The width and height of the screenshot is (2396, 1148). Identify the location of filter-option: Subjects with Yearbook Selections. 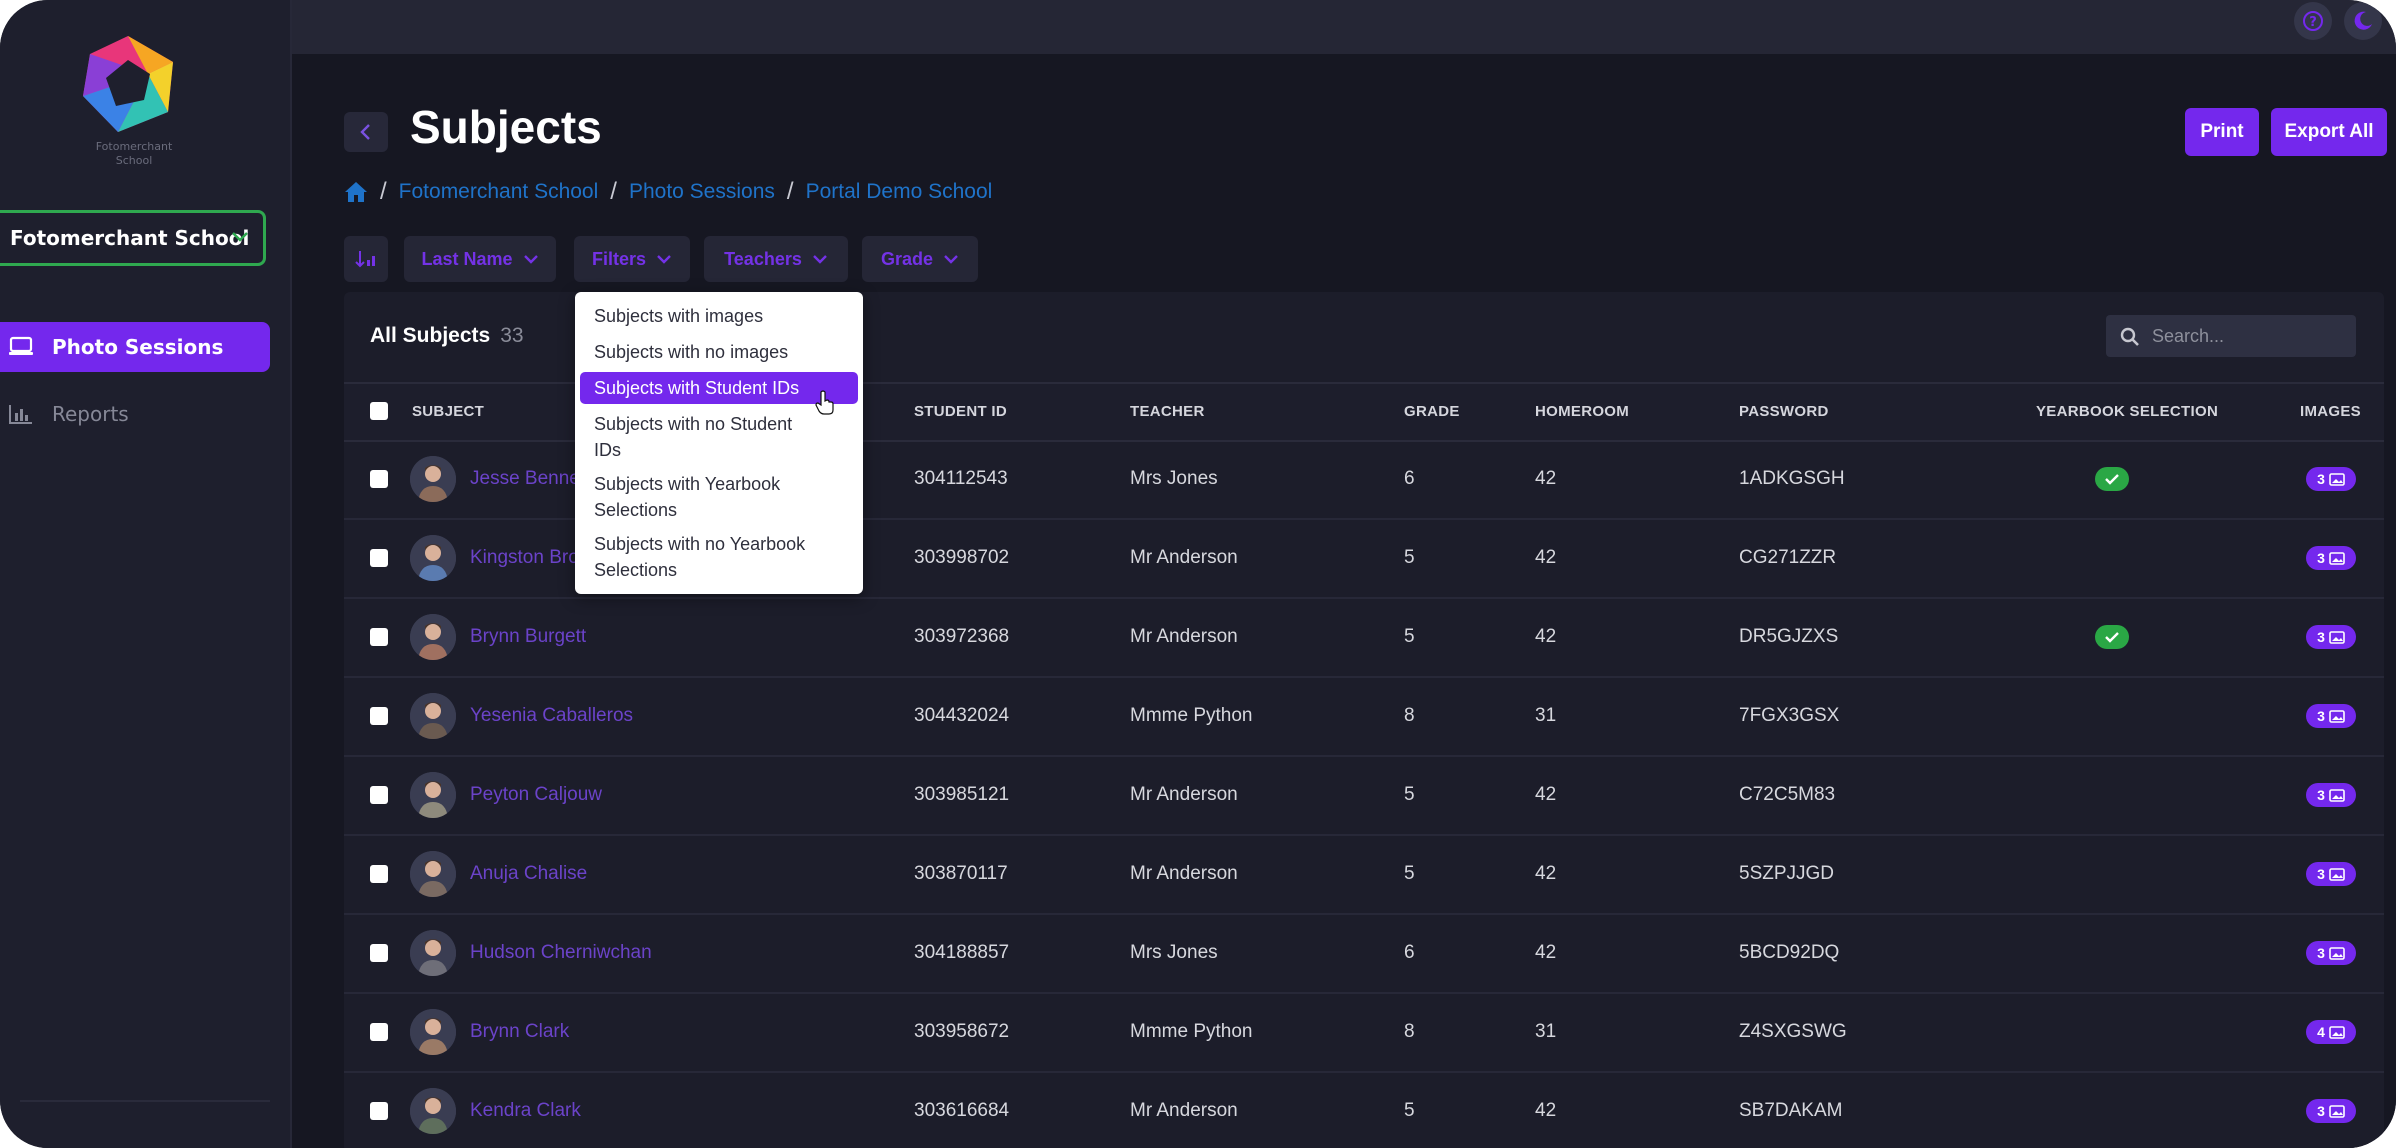
(719, 495).